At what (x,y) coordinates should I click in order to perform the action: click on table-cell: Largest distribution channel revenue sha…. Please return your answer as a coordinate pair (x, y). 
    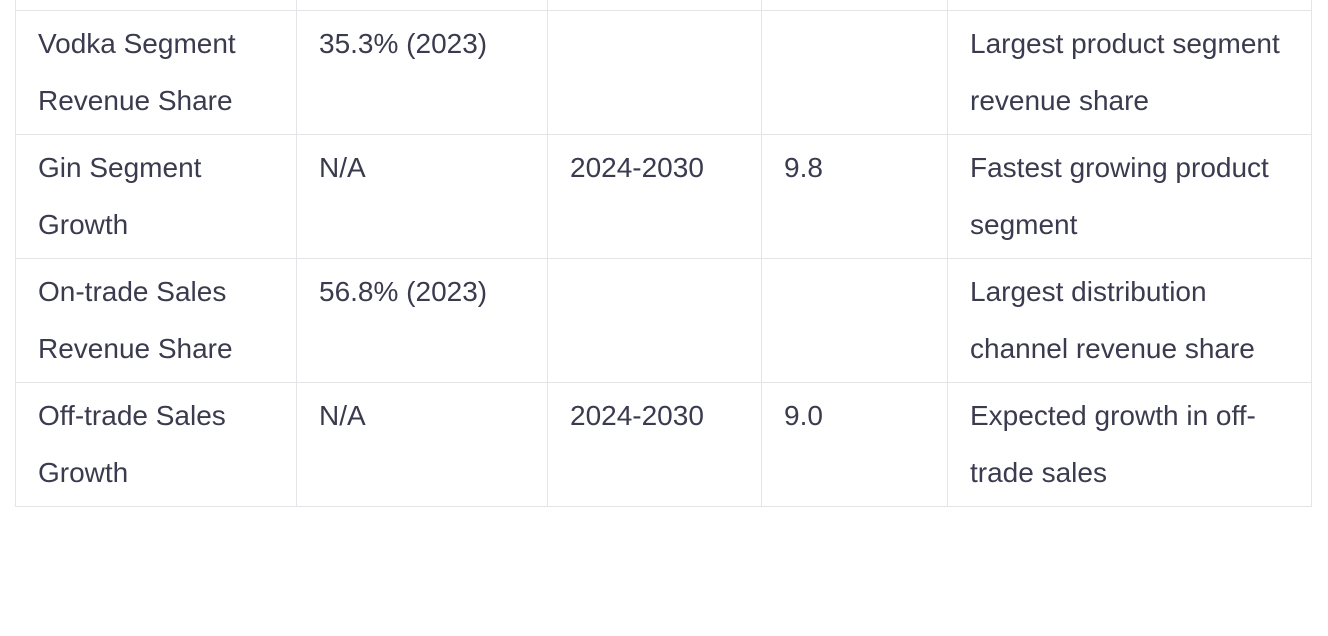
    Looking at the image, I should click on (1129, 320).